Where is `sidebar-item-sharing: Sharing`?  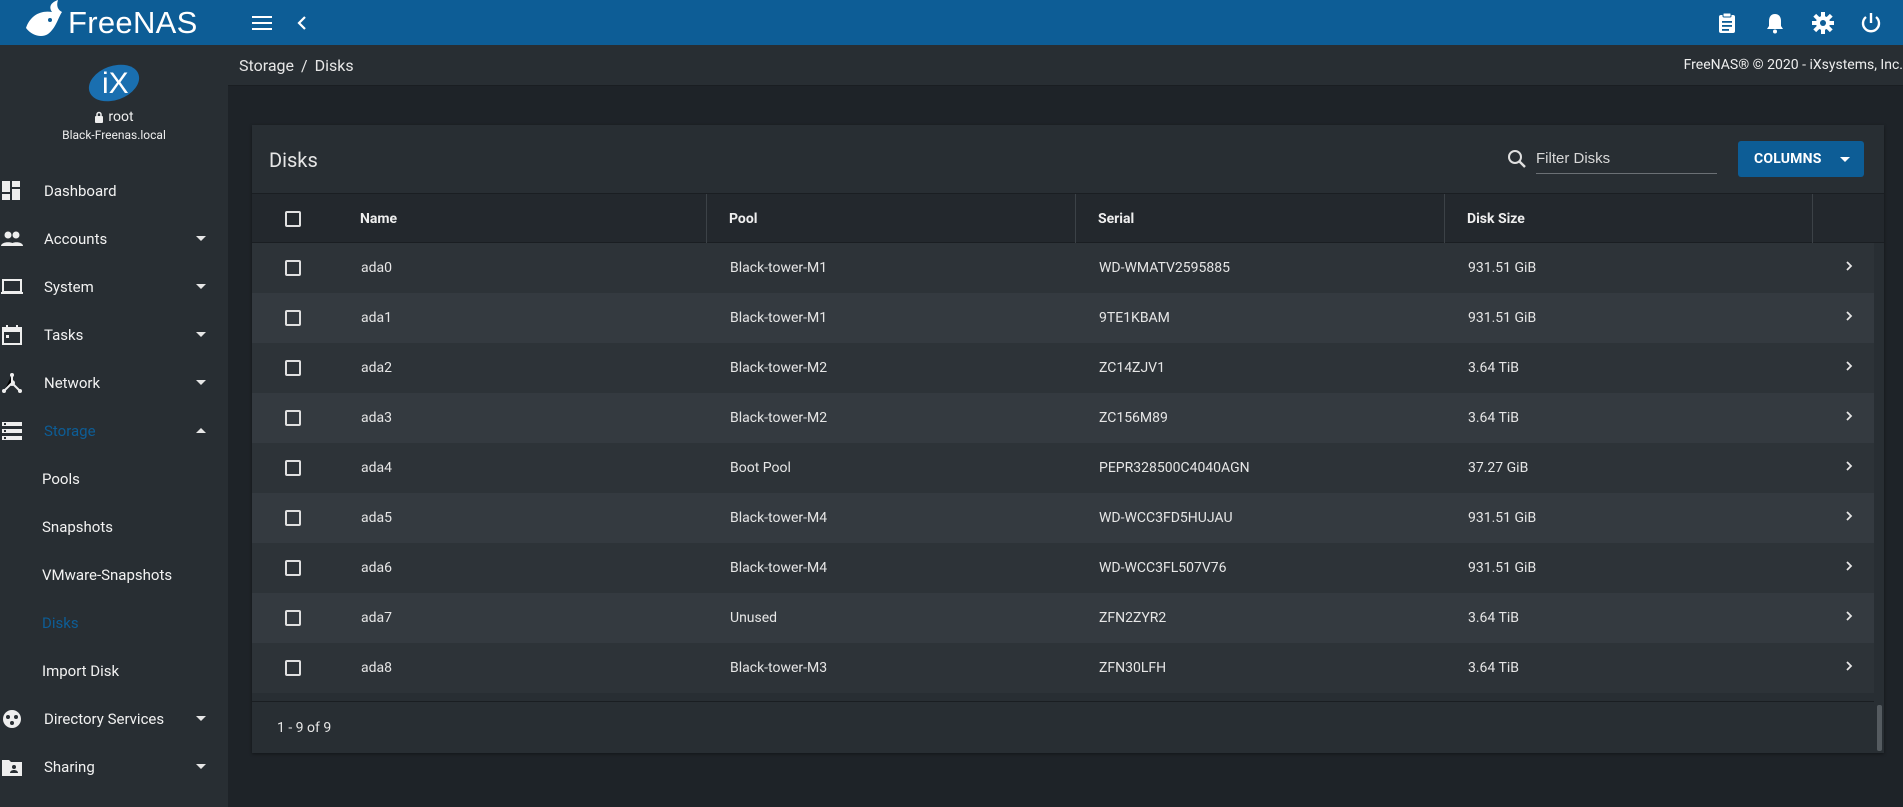
sidebar-item-sharing: Sharing is located at coordinates (114, 767).